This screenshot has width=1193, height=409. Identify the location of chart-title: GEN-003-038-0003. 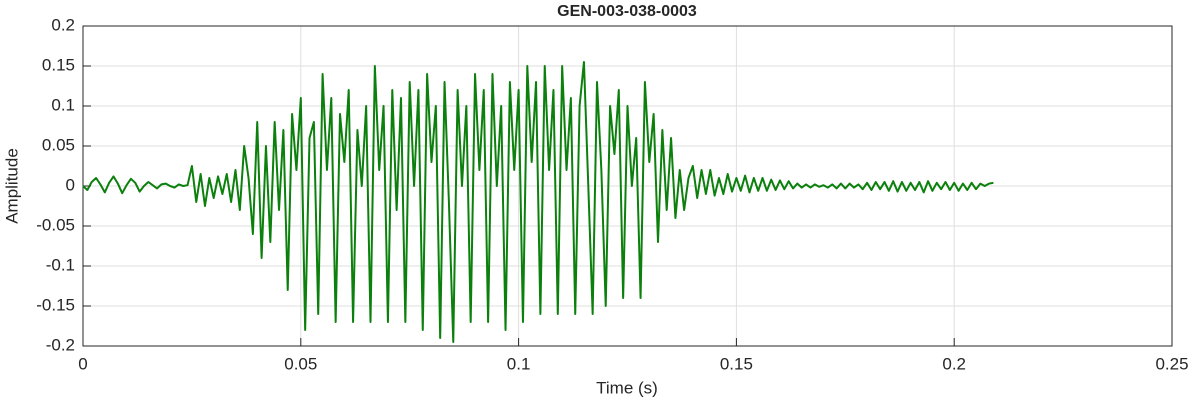
(627, 11).